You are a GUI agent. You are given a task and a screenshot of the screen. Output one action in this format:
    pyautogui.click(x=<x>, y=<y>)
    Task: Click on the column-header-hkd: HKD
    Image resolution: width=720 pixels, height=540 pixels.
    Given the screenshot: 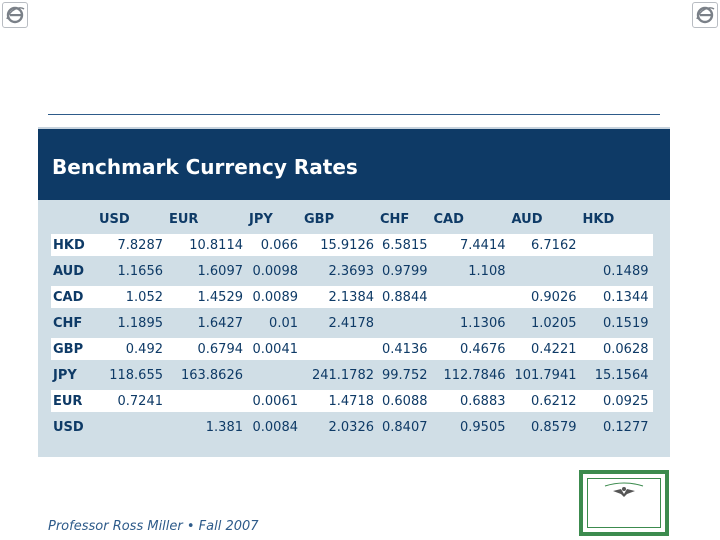 What is the action you would take?
    pyautogui.click(x=598, y=219)
    